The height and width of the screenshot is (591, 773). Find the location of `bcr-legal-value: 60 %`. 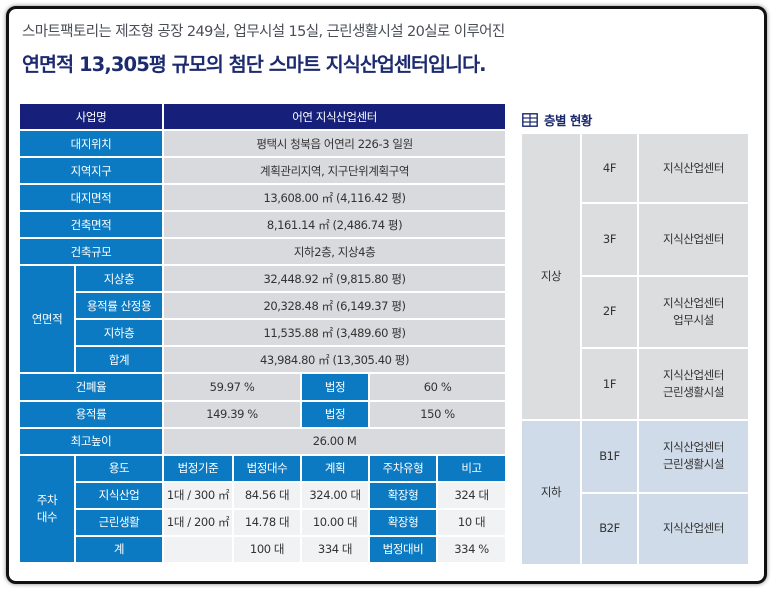

bcr-legal-value: 60 % is located at coordinates (439, 388).